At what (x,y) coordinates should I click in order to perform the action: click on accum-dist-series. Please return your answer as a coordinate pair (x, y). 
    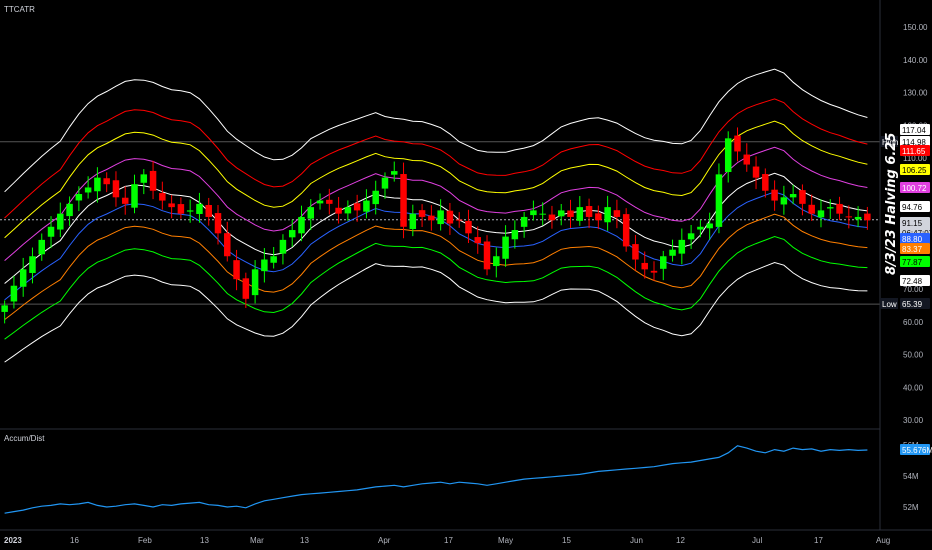
    Looking at the image, I should click on (436, 479).